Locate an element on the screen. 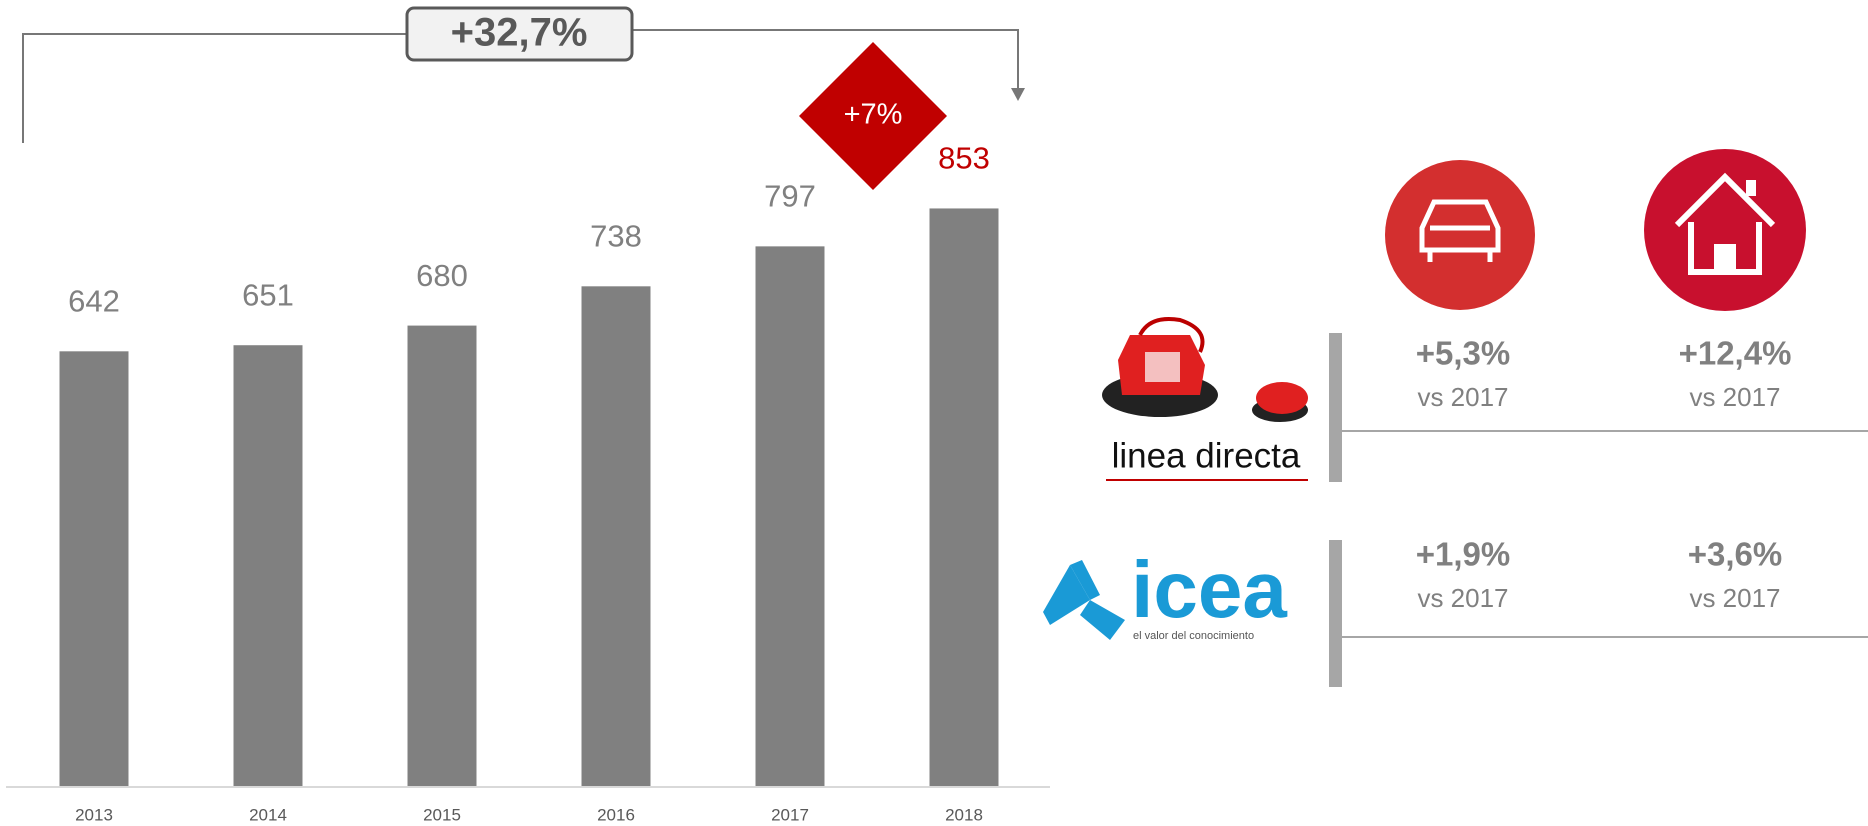  last-growth: +7% is located at coordinates (873, 115).